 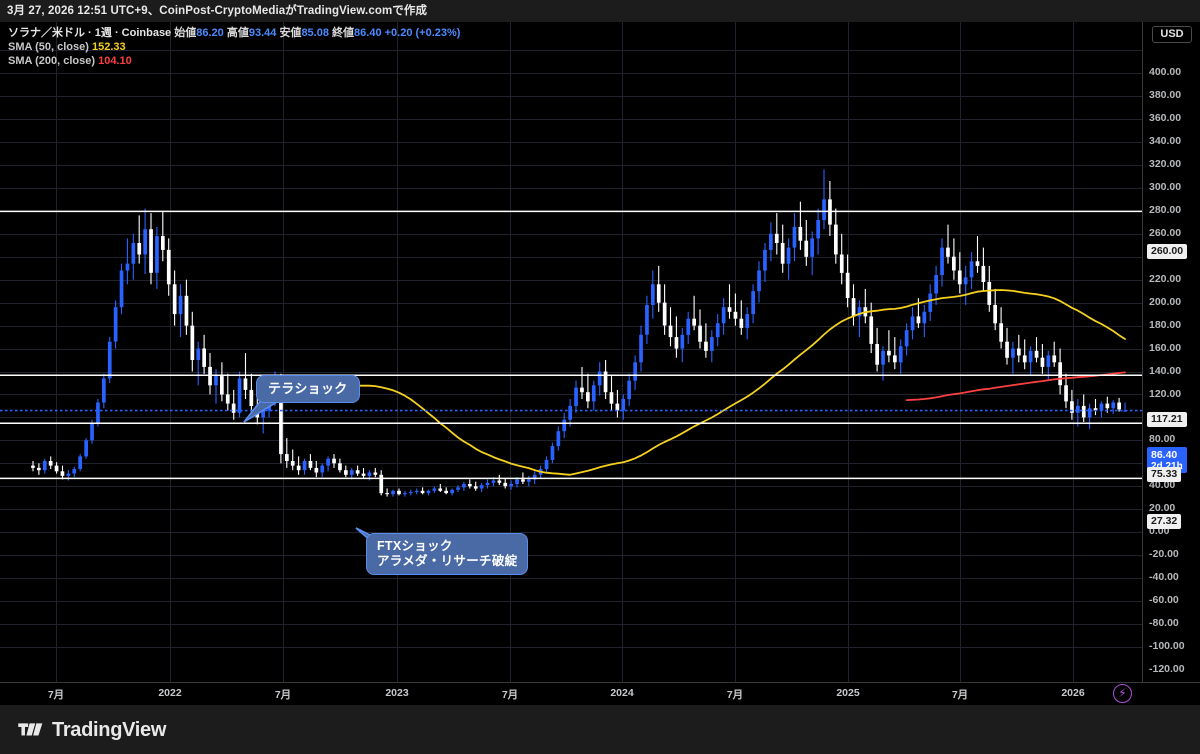 I want to click on price-label-value: 27.32, so click(x=1164, y=521).